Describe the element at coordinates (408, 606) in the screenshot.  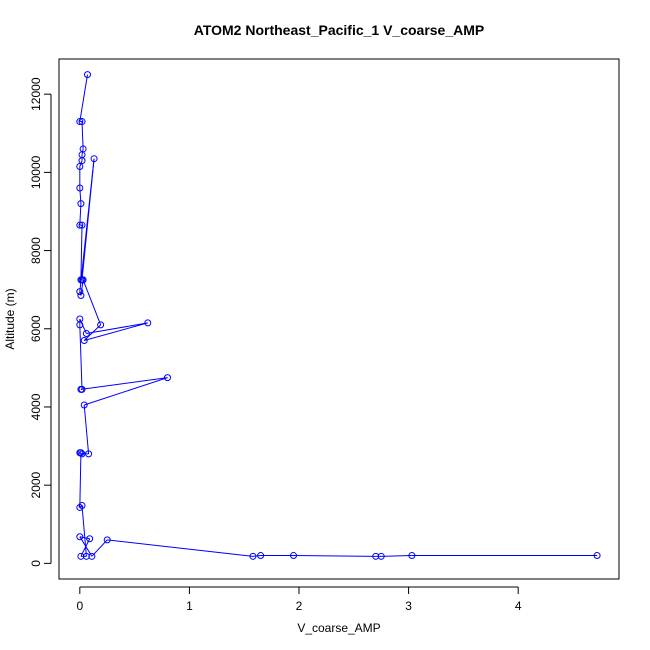
I see `x-tick-label: 3` at that location.